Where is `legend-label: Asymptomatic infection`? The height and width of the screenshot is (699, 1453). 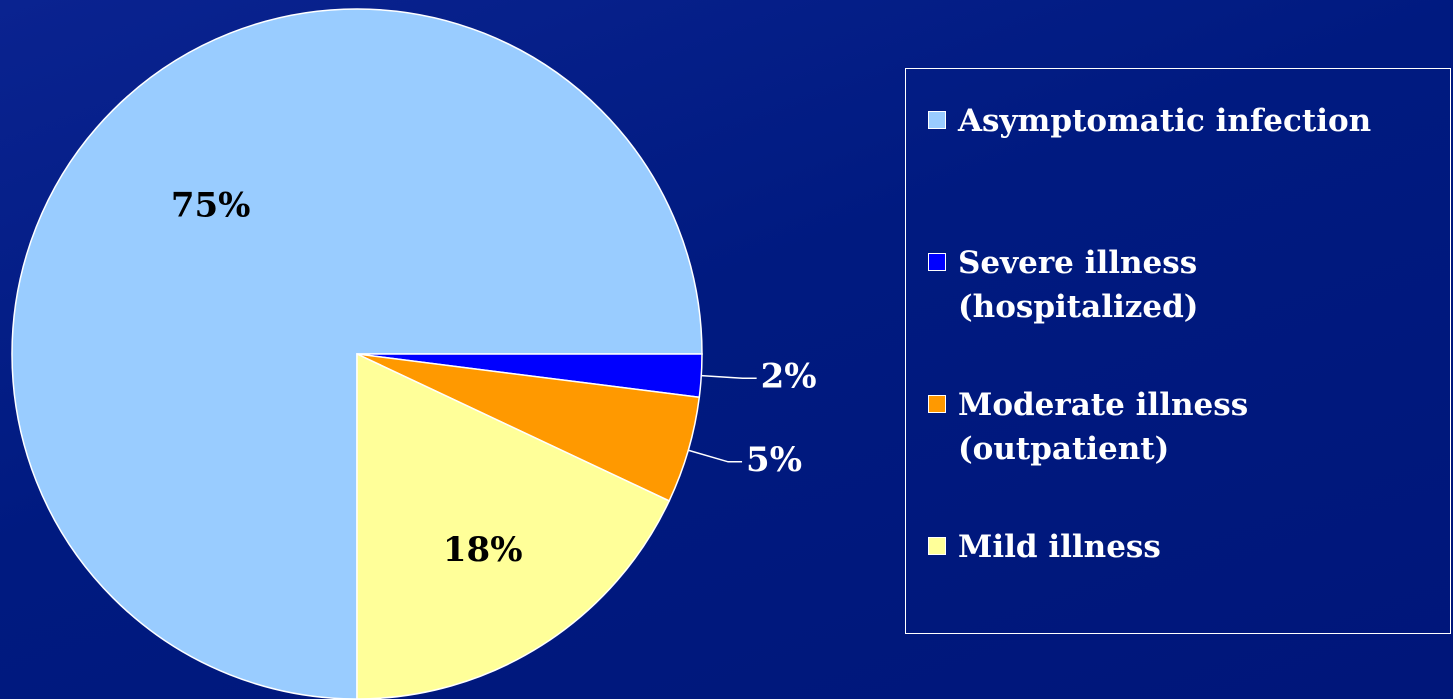 legend-label: Asymptomatic infection is located at coordinates (1165, 121).